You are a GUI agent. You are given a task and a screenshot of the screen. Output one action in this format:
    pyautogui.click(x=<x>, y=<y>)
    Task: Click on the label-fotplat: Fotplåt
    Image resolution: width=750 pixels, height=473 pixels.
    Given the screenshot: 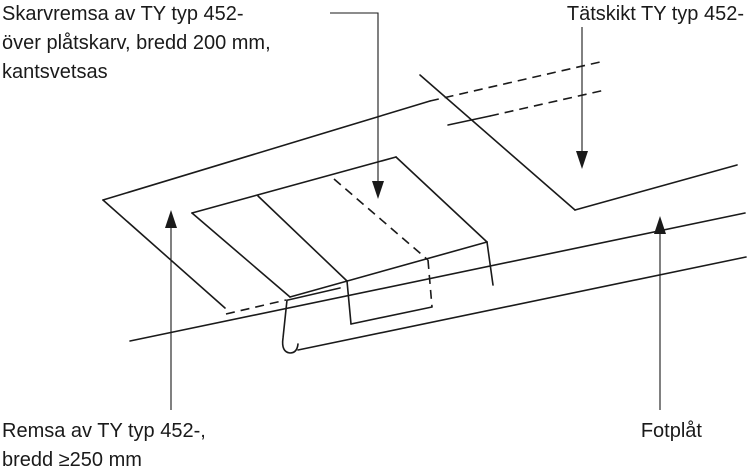 What is the action you would take?
    pyautogui.click(x=671, y=431)
    